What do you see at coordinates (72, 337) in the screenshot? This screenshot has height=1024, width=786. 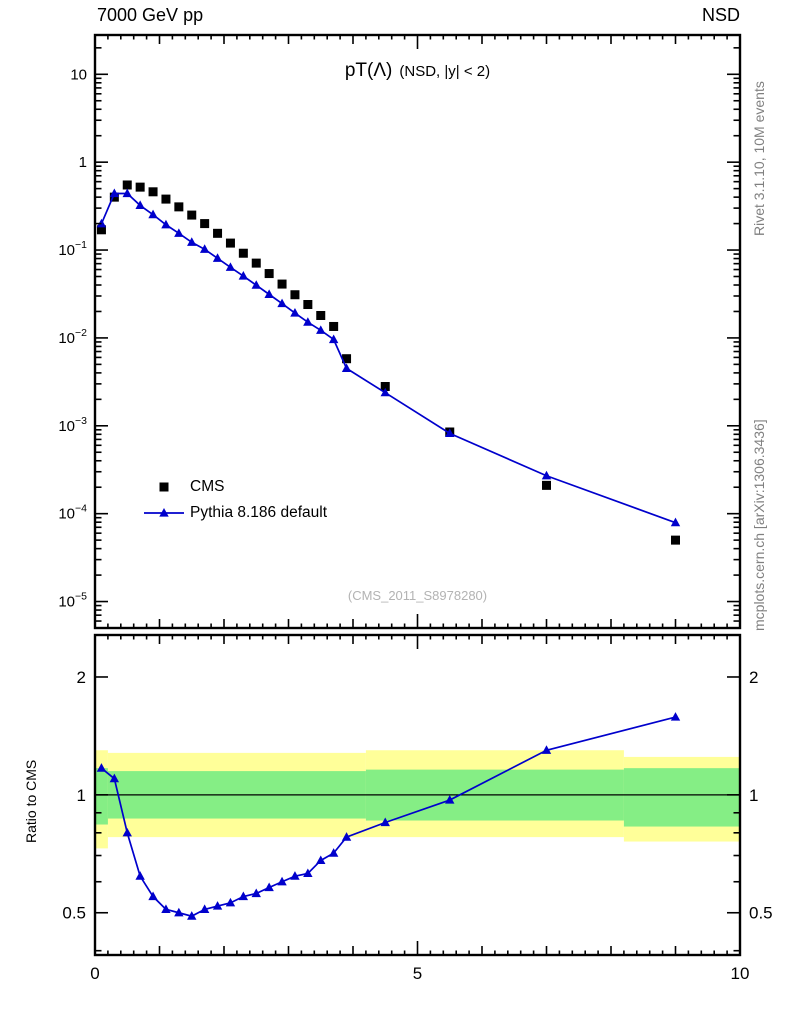 I see `log-y-tick-label: 10⁻²` at bounding box center [72, 337].